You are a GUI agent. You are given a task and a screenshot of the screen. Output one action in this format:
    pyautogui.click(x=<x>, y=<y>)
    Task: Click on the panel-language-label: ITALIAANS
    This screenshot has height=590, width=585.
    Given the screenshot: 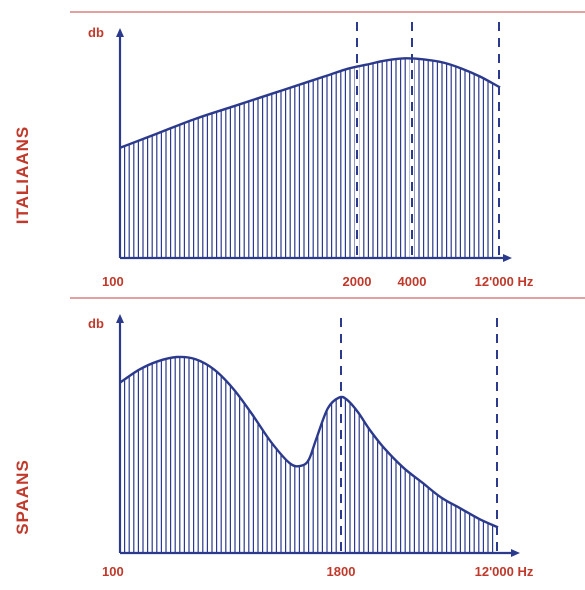 What is the action you would take?
    pyautogui.click(x=22, y=175)
    